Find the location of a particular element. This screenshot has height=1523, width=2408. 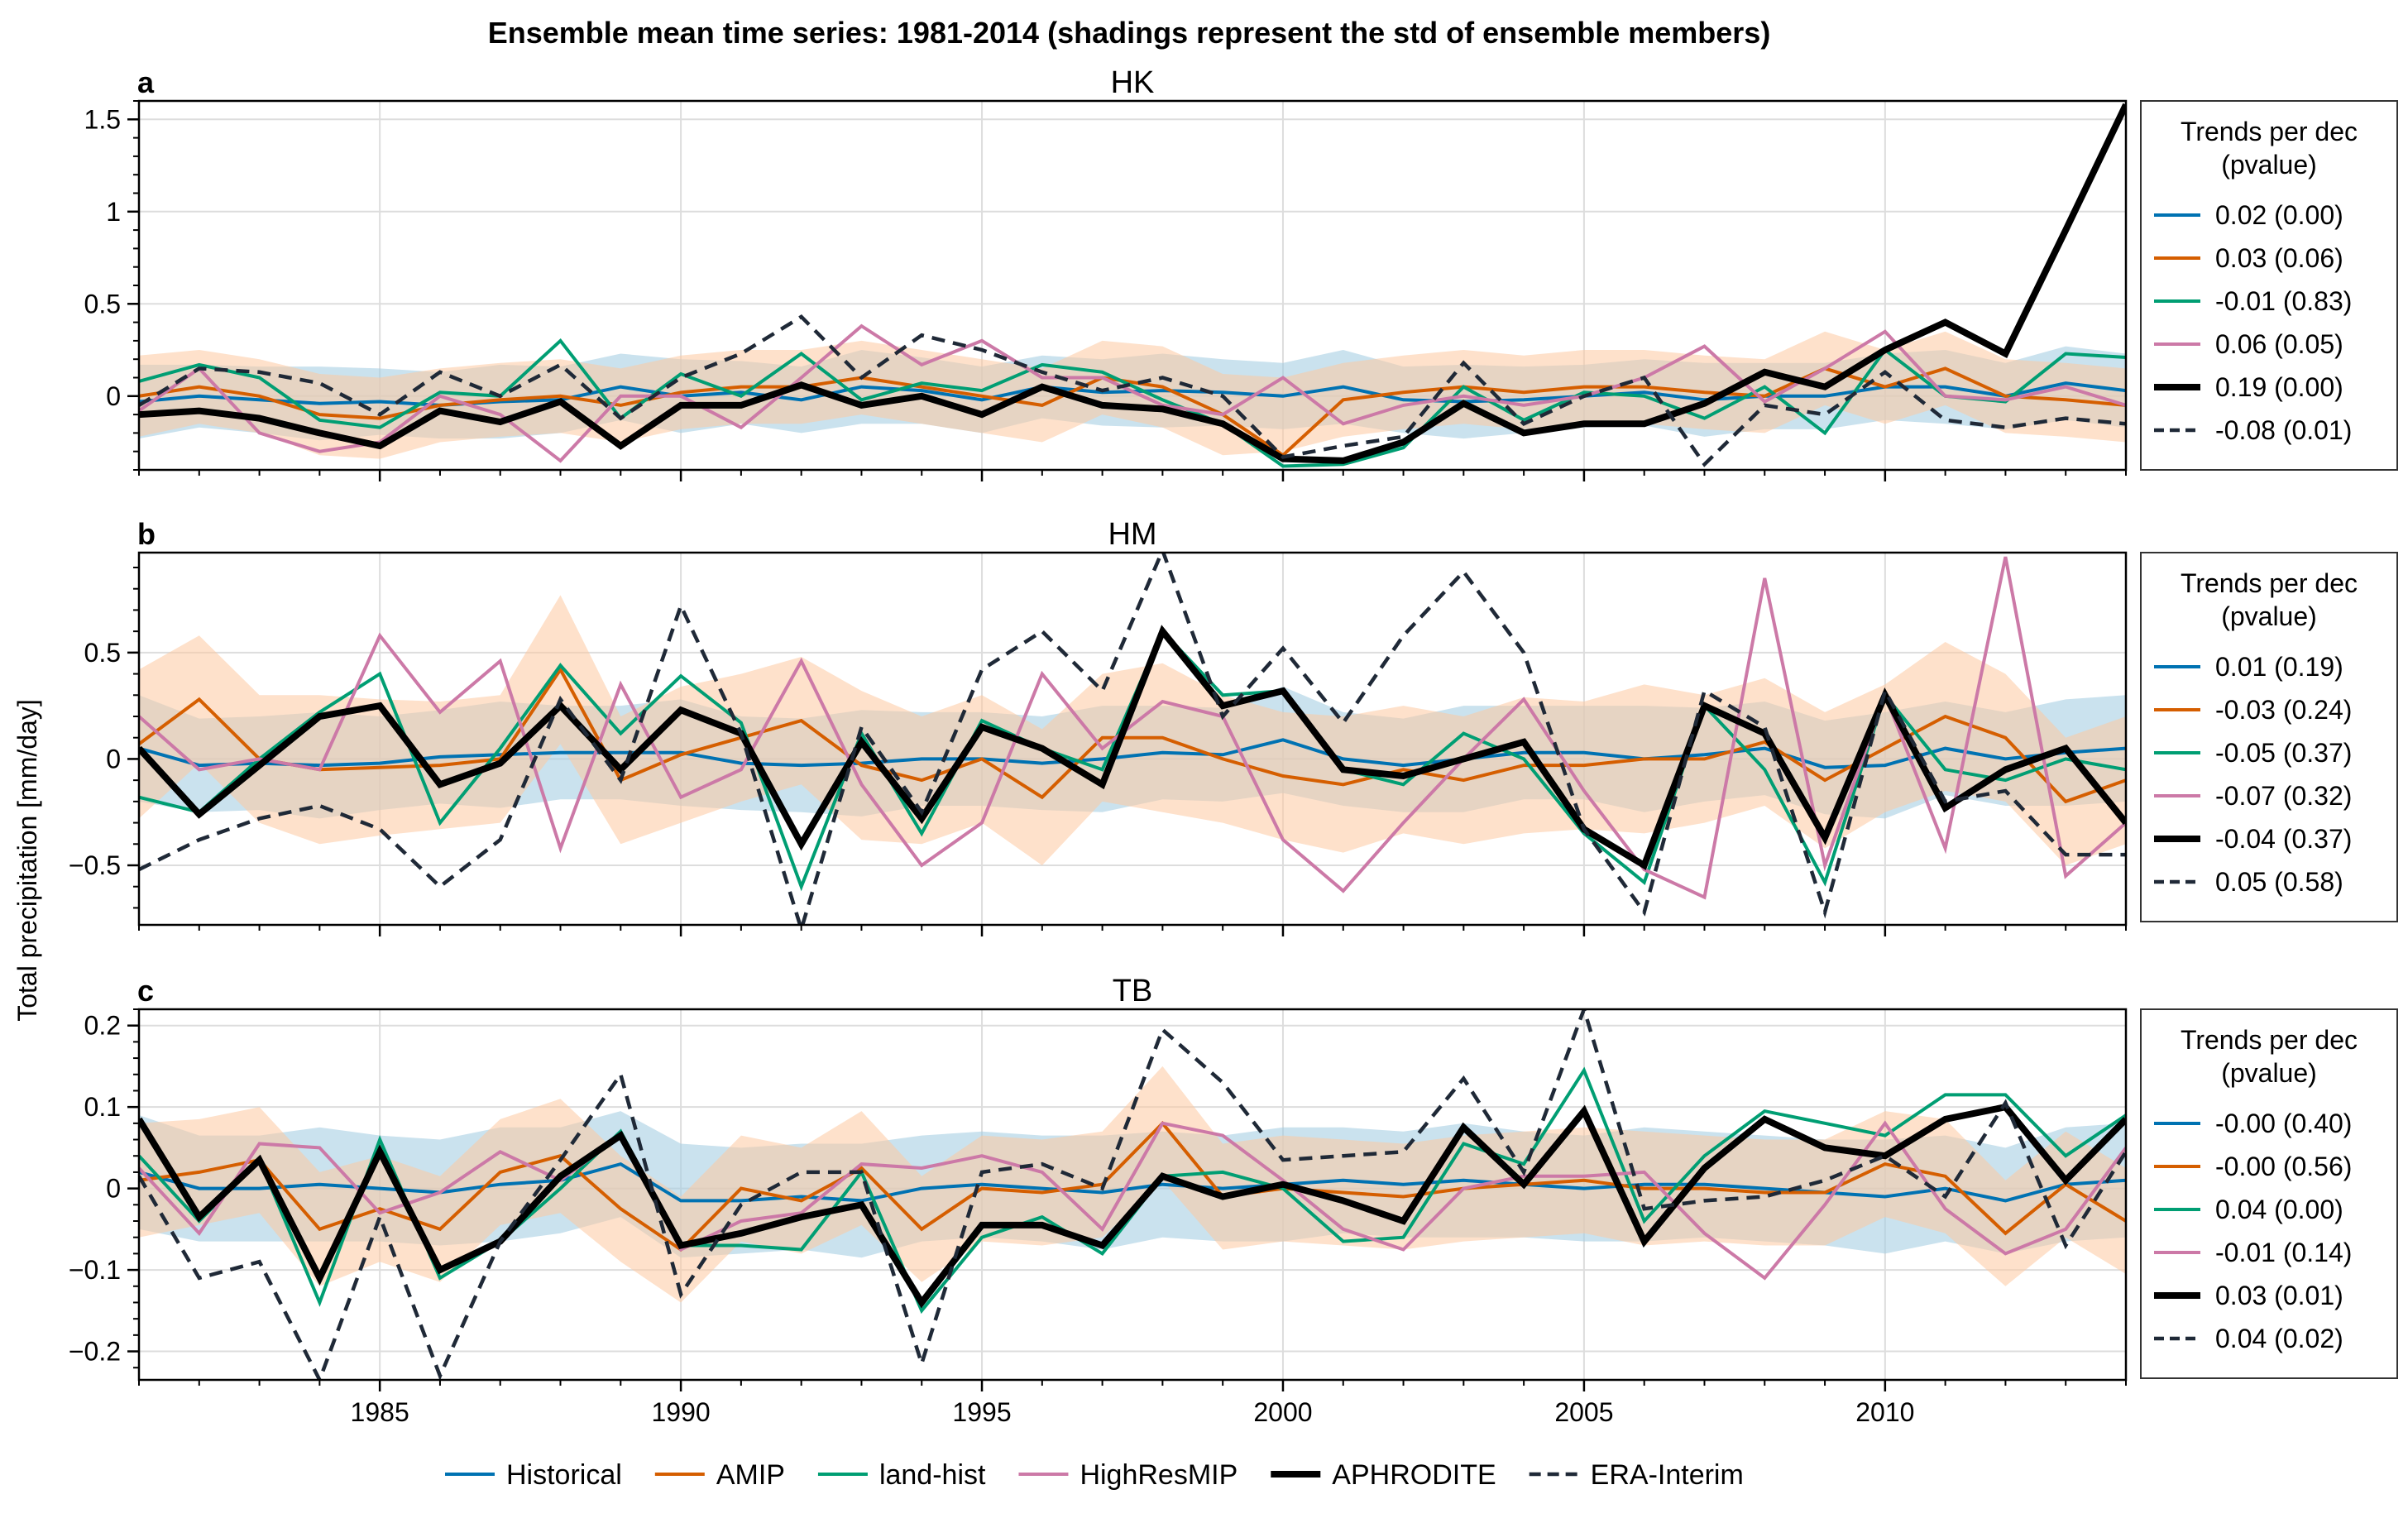

panel-b-series-amip is located at coordinates (1132, 735).